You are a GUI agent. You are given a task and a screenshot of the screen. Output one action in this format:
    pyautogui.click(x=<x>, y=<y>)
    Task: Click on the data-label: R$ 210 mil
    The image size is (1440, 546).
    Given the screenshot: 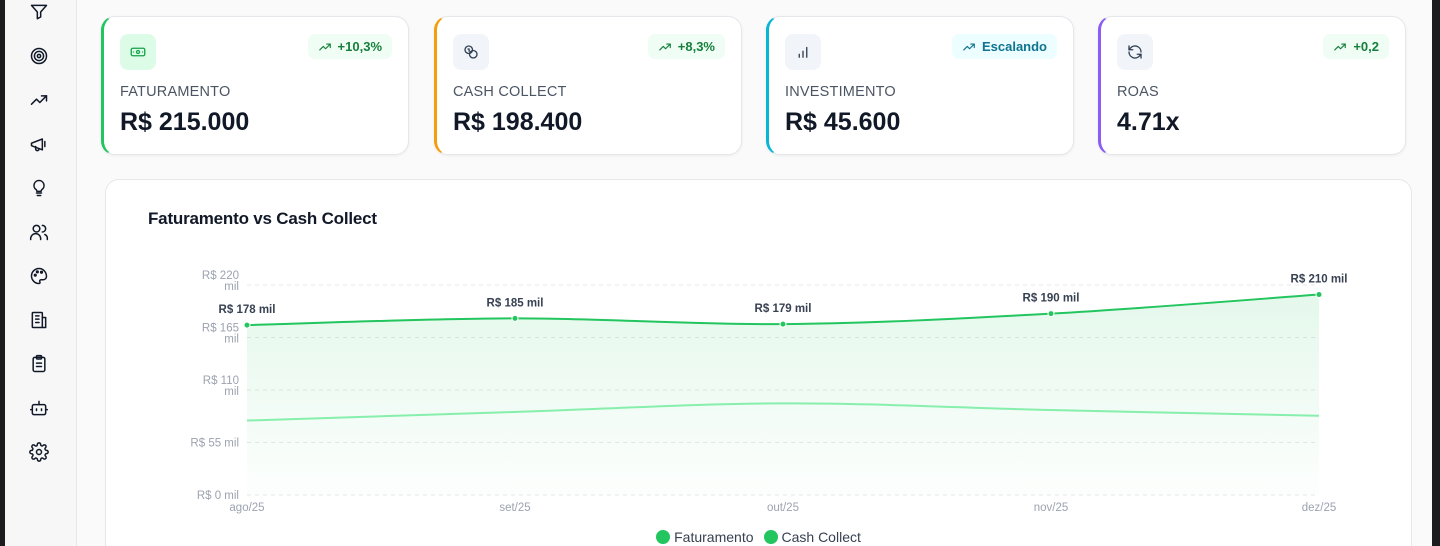 What is the action you would take?
    pyautogui.click(x=1319, y=280)
    